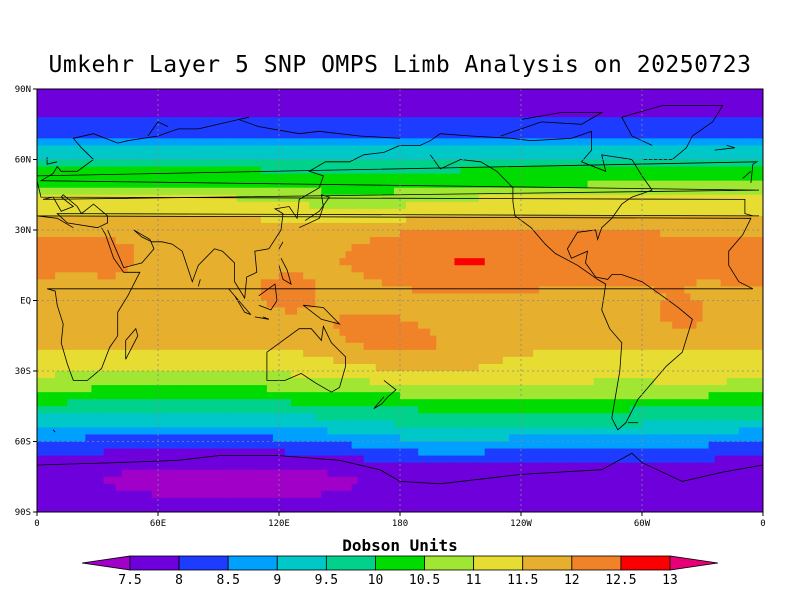  What do you see at coordinates (227, 580) in the screenshot?
I see `colorbar-tick-label: 8.5` at bounding box center [227, 580].